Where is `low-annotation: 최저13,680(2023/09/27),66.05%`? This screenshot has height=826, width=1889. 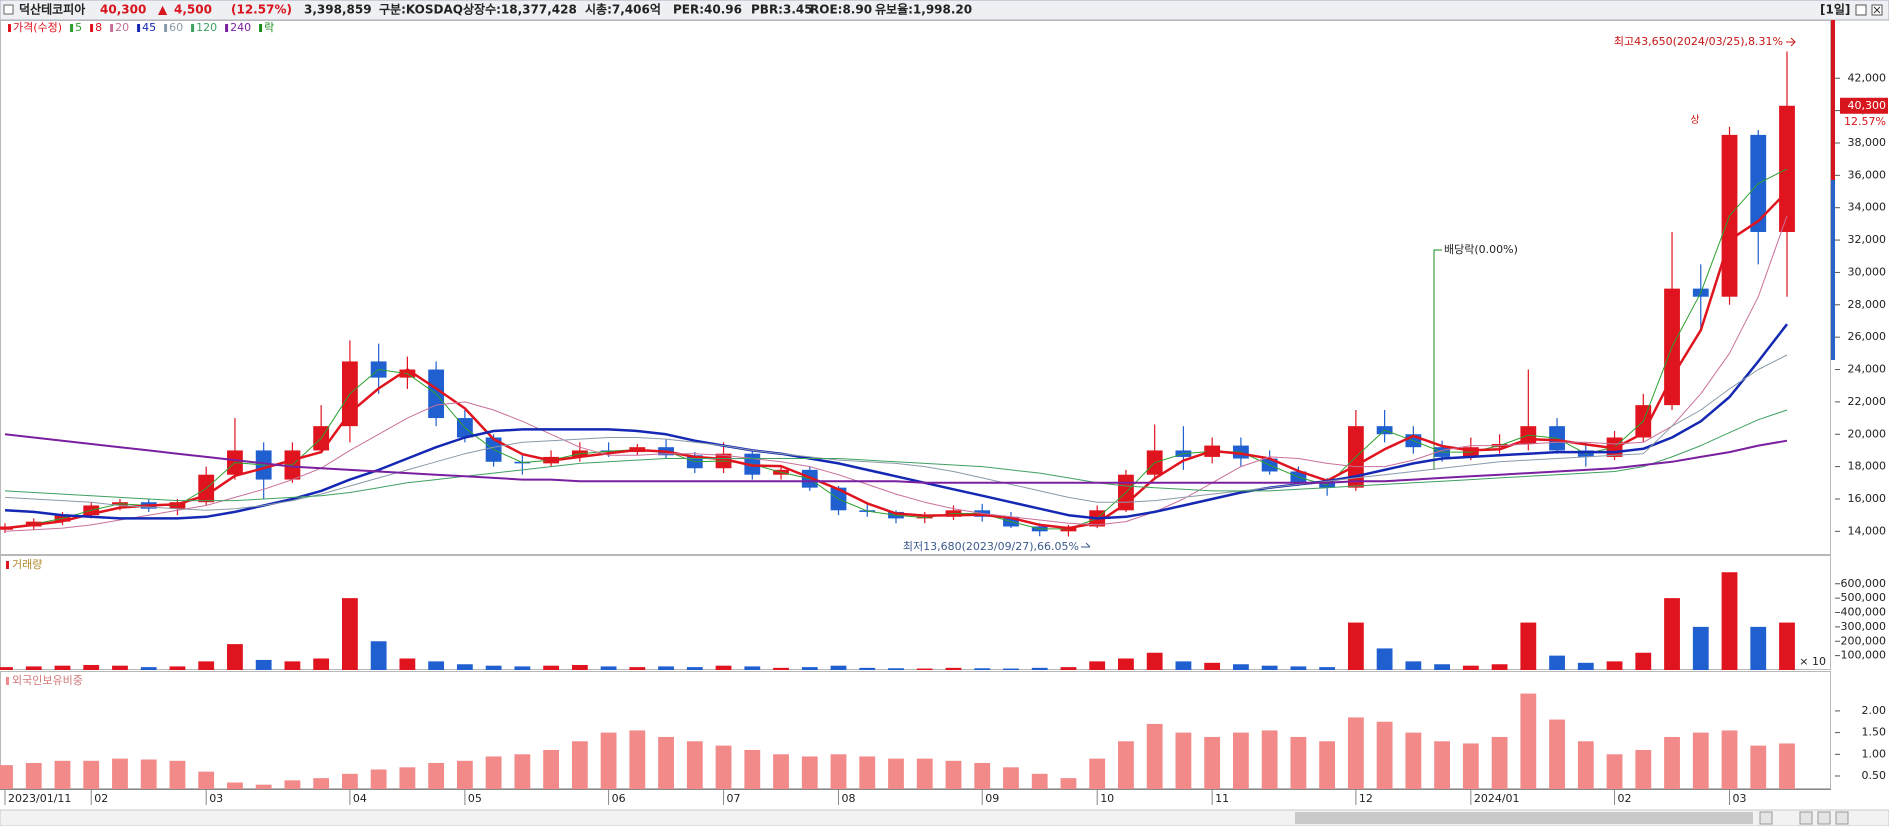
low-annotation: 최저13,680(2023/09/27),66.05% is located at coordinates (991, 546).